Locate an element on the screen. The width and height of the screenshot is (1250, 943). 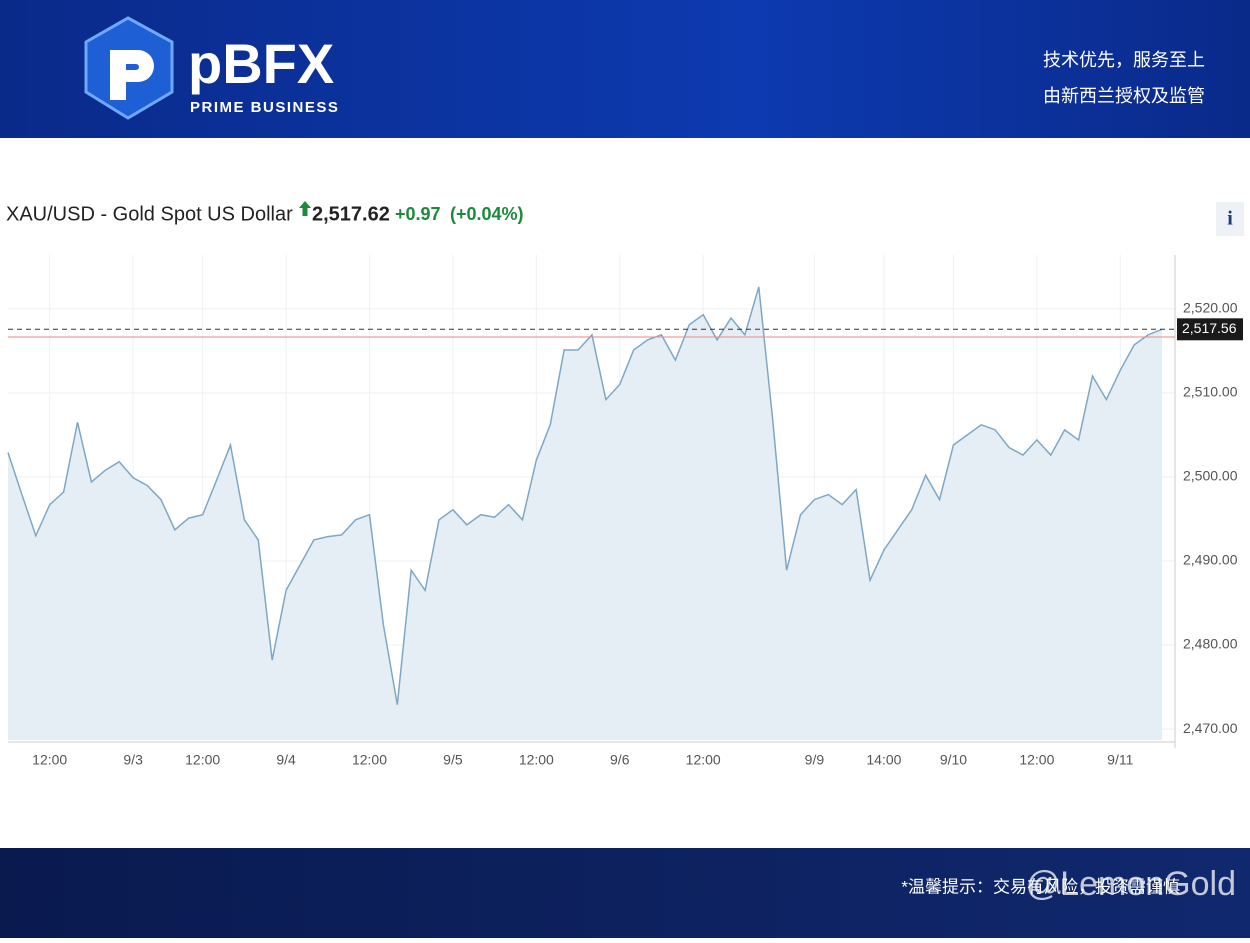
x-tick-label: 9/11 is located at coordinates (1120, 760).